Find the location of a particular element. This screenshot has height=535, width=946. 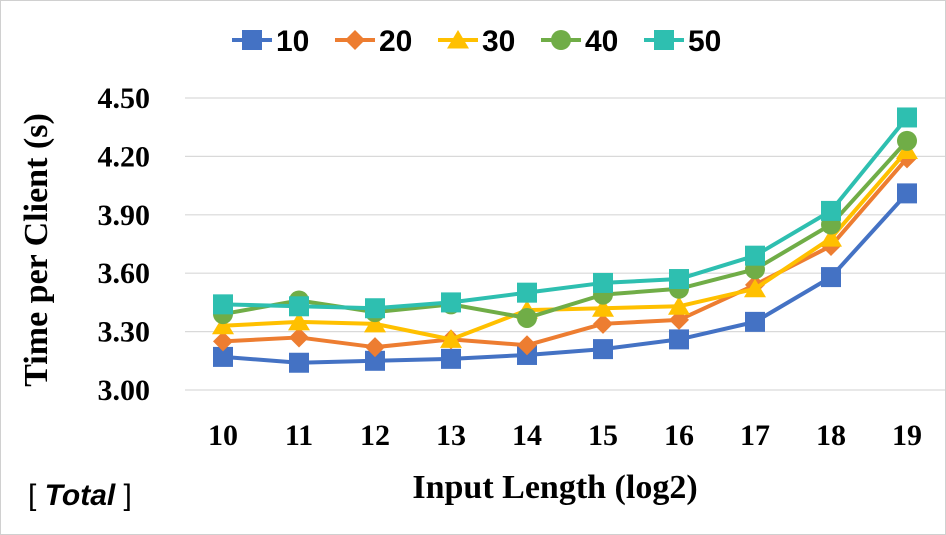

x-tick-labels: 10 11 12 13 14 15 16 17 18 19 is located at coordinates (565, 435).